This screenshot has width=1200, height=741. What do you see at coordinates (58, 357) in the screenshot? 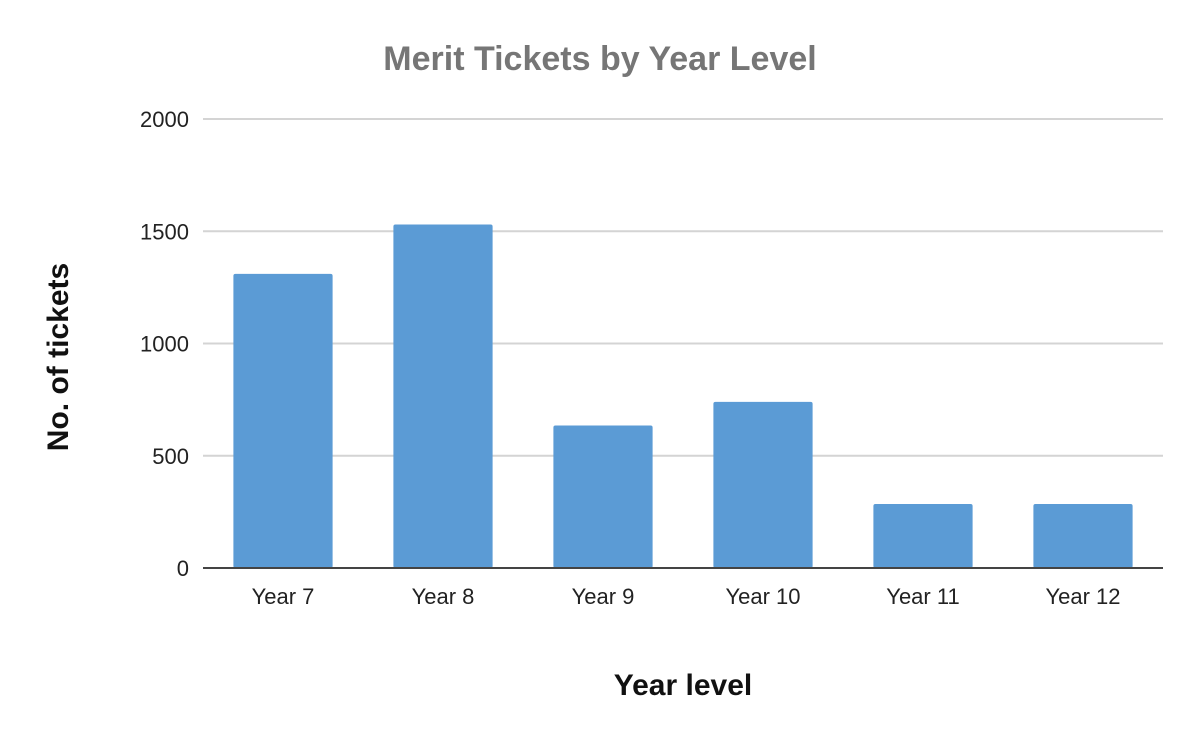
I see `y-axis-title: No. of tickets` at bounding box center [58, 357].